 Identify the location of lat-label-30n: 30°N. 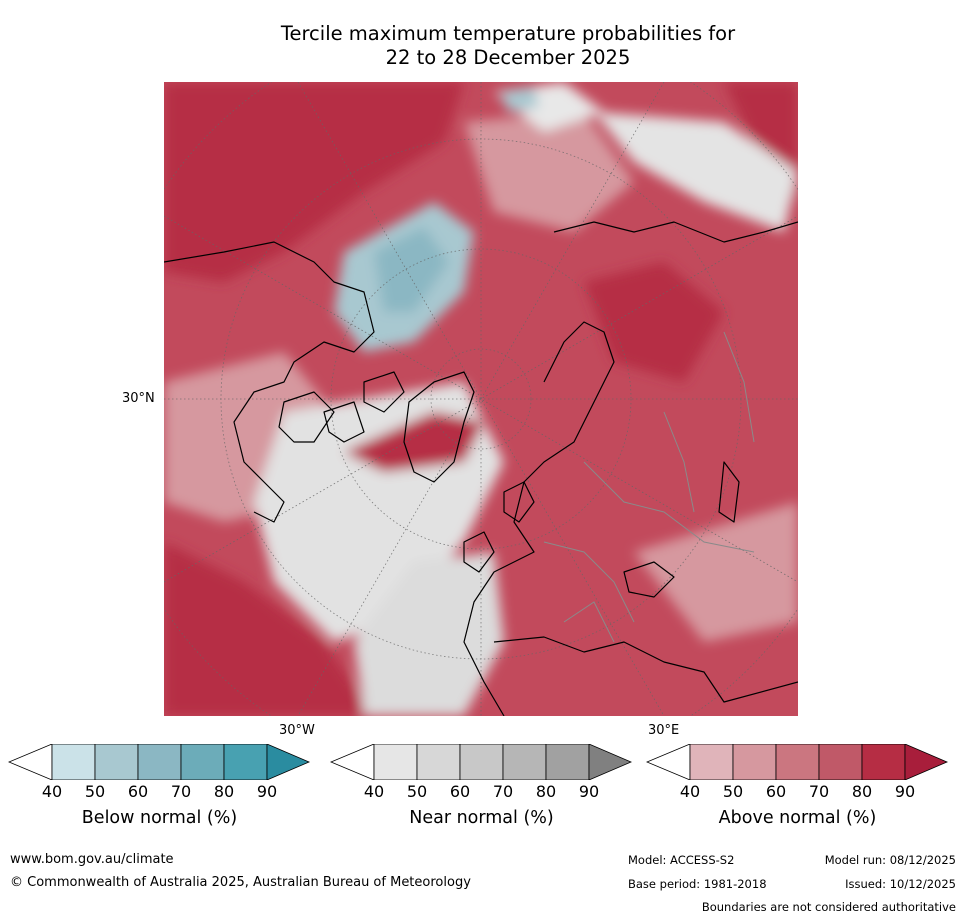
(138, 398).